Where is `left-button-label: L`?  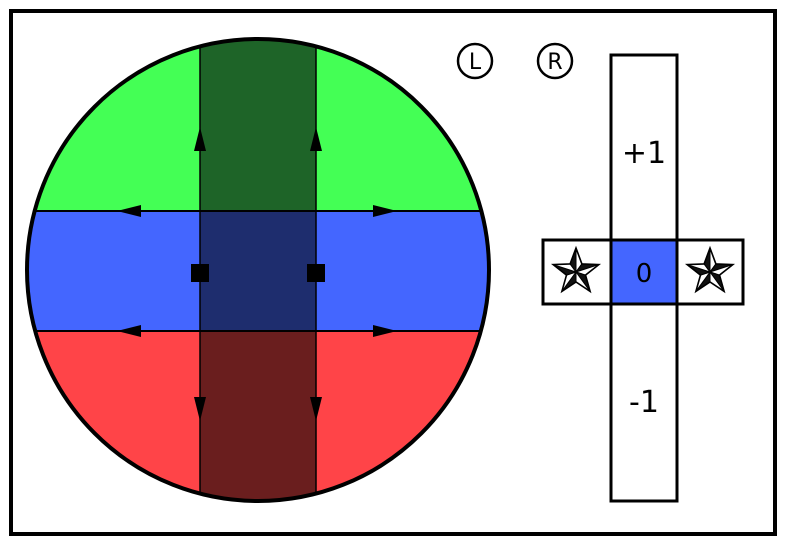
left-button-label: L is located at coordinates (475, 62).